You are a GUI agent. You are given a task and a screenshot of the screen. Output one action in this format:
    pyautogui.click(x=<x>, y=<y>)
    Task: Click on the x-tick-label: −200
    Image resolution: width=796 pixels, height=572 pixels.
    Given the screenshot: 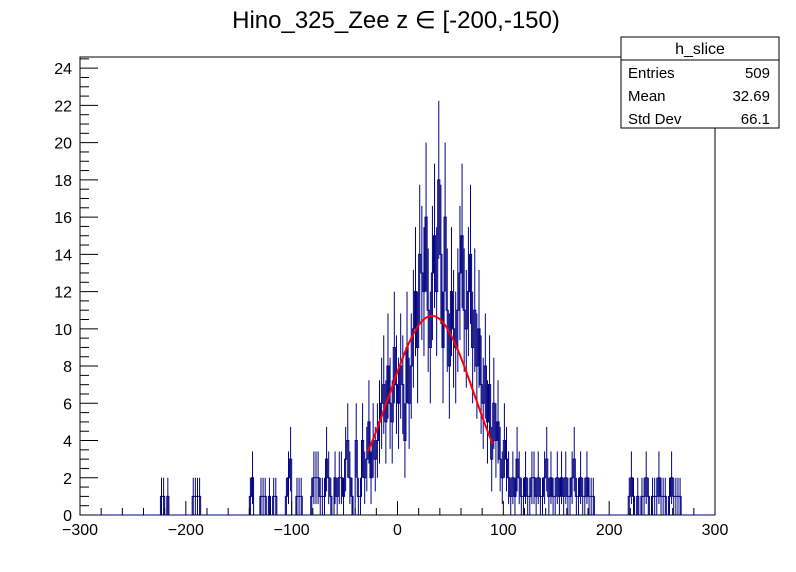 What is the action you would take?
    pyautogui.click(x=186, y=530)
    